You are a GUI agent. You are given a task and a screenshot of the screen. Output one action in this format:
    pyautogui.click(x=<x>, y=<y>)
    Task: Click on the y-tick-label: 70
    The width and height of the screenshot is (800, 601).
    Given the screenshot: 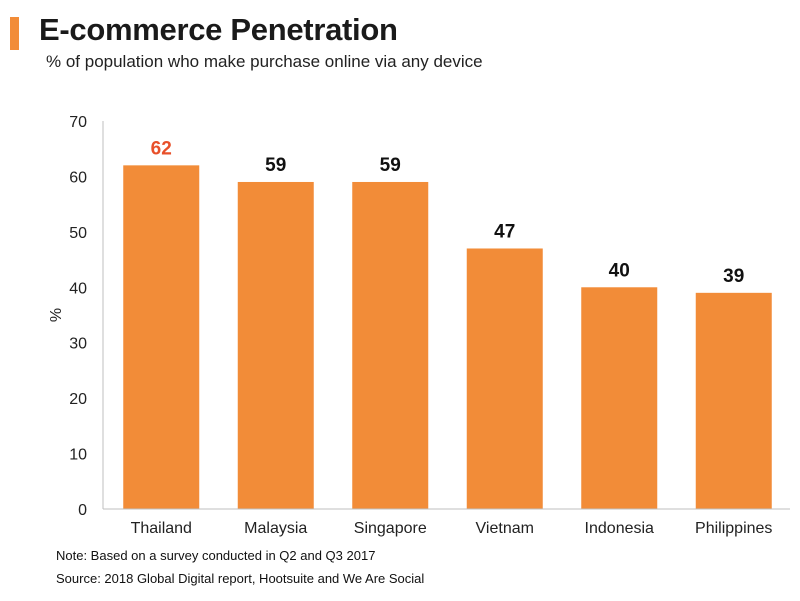 What is the action you would take?
    pyautogui.click(x=78, y=122)
    